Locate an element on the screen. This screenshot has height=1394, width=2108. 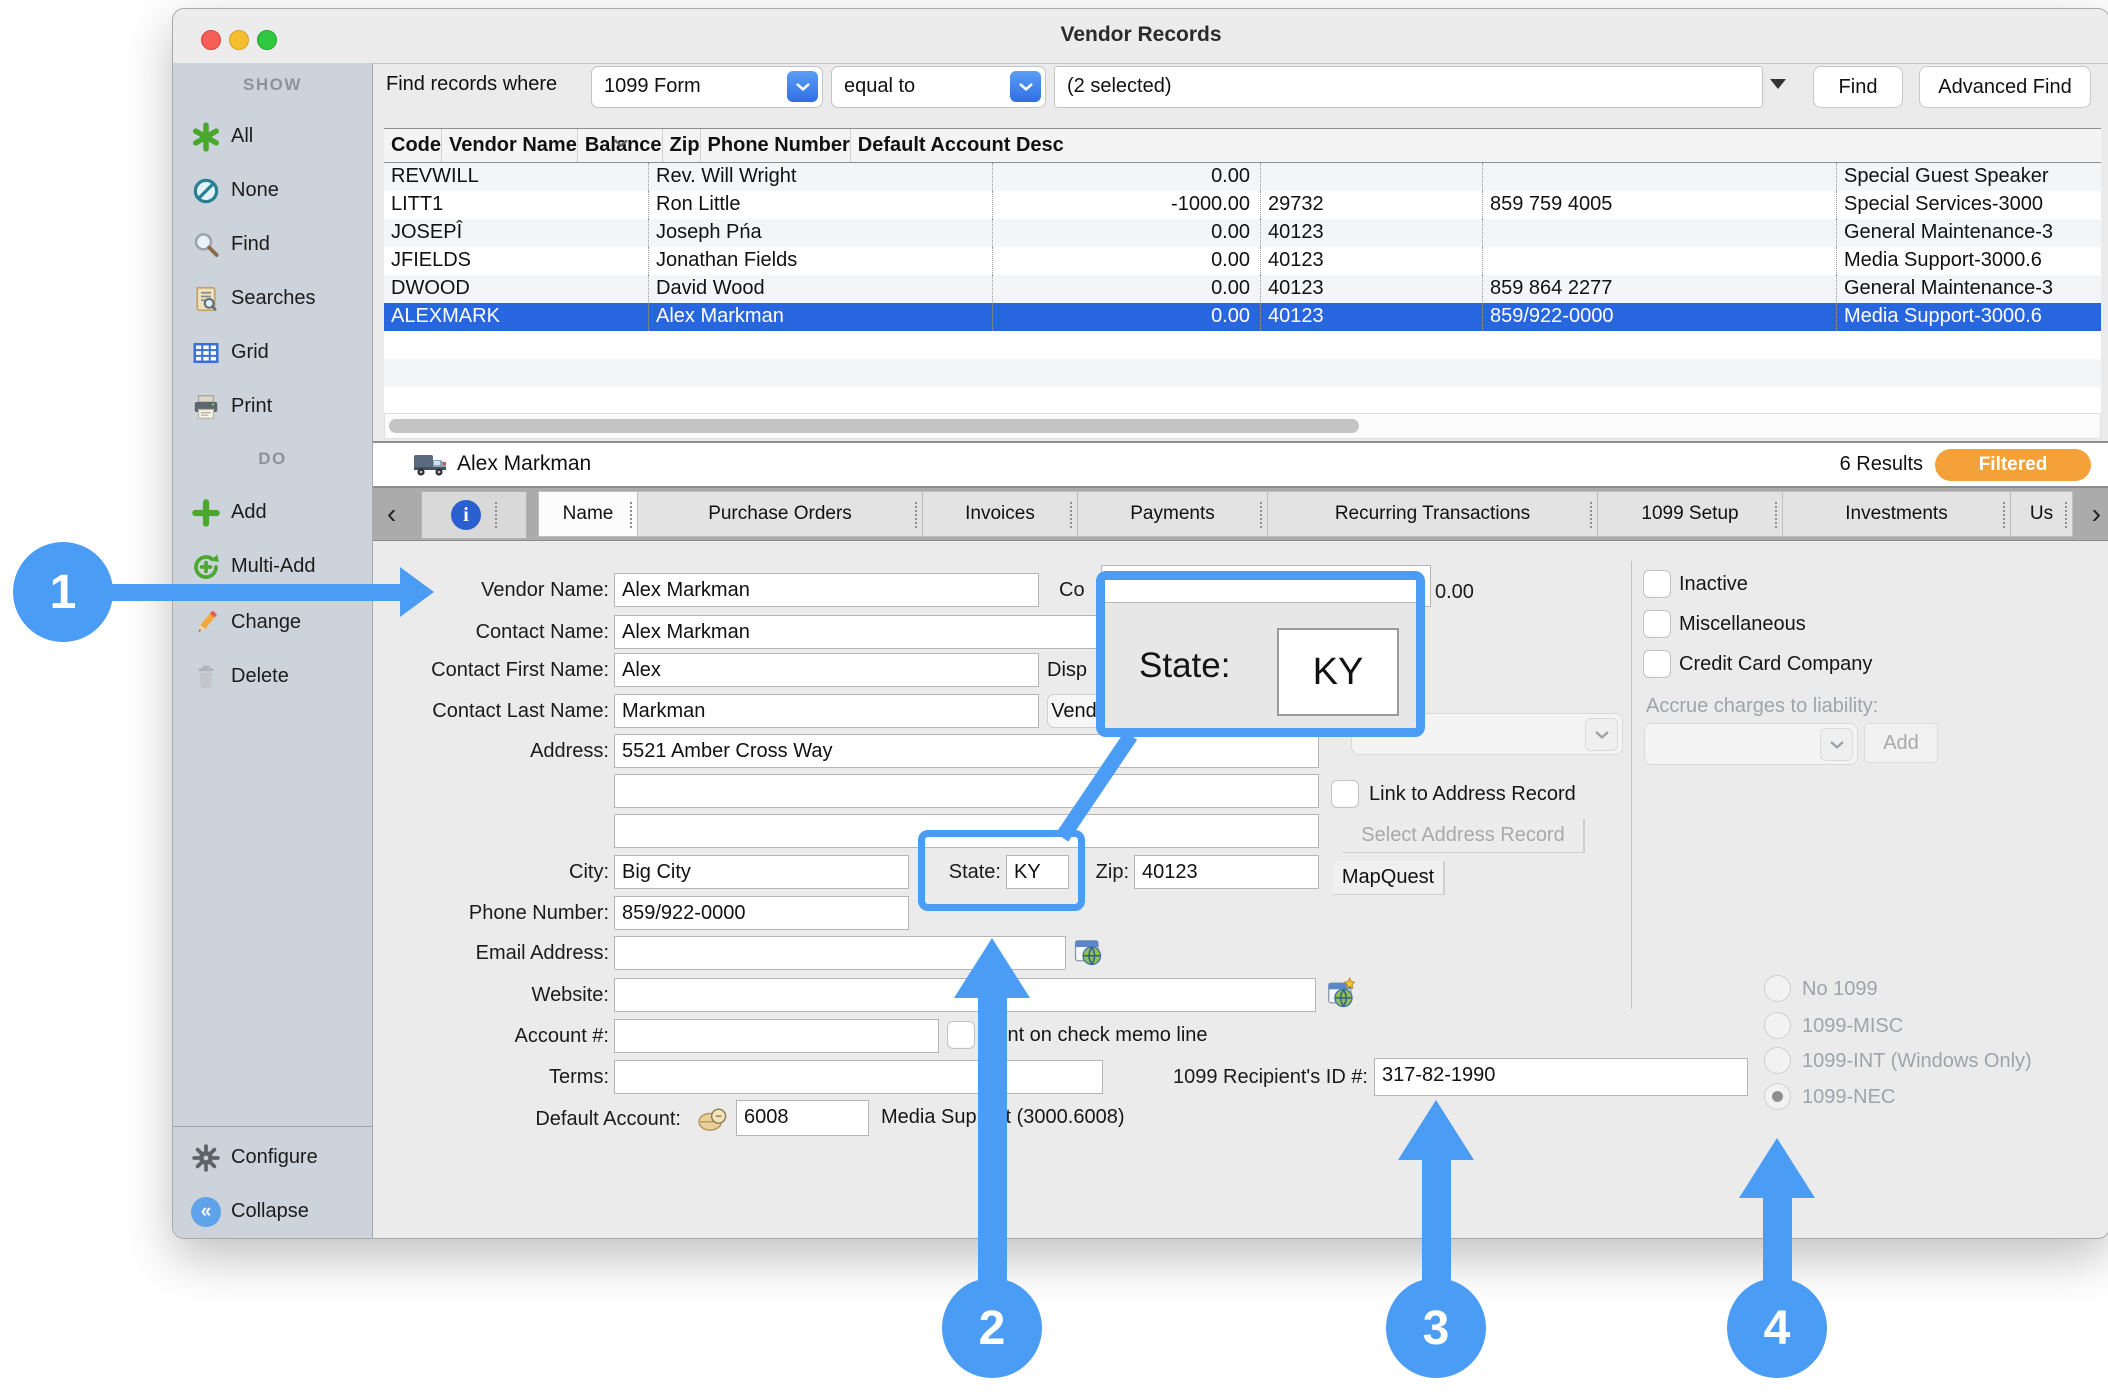
address-line1-field: 5521 Amber Cross Way is located at coordinates (966, 751).